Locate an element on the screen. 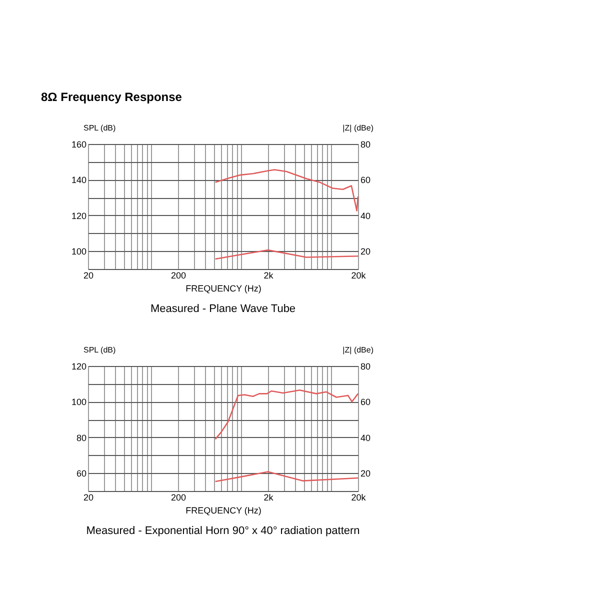  y-tick-label: 60 is located at coordinates (81, 473).